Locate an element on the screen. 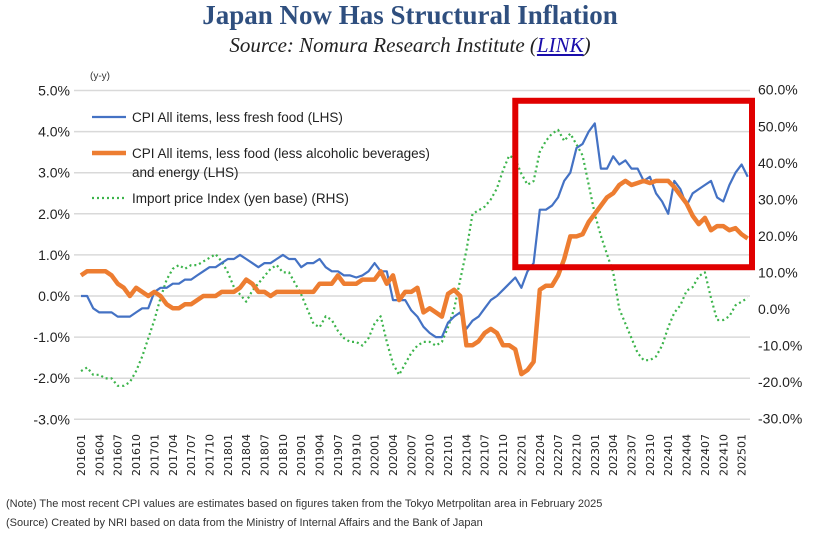 This screenshot has height=537, width=820. x-tick-label: 202201 is located at coordinates (521, 455).